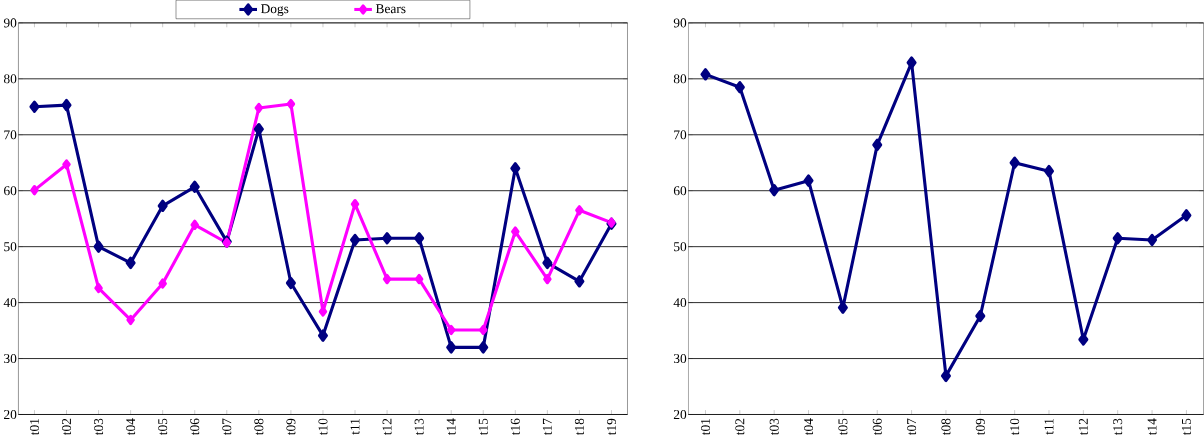 The height and width of the screenshot is (439, 1204). What do you see at coordinates (274, 10) in the screenshot?
I see `legend-label: Dogs` at bounding box center [274, 10].